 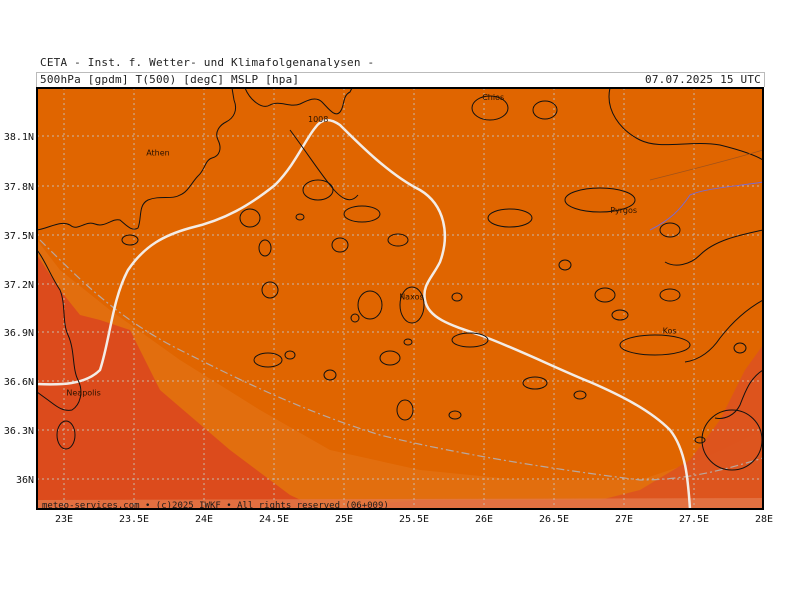 What do you see at coordinates (623, 210) in the screenshot?
I see `place-label: Pyrgos` at bounding box center [623, 210].